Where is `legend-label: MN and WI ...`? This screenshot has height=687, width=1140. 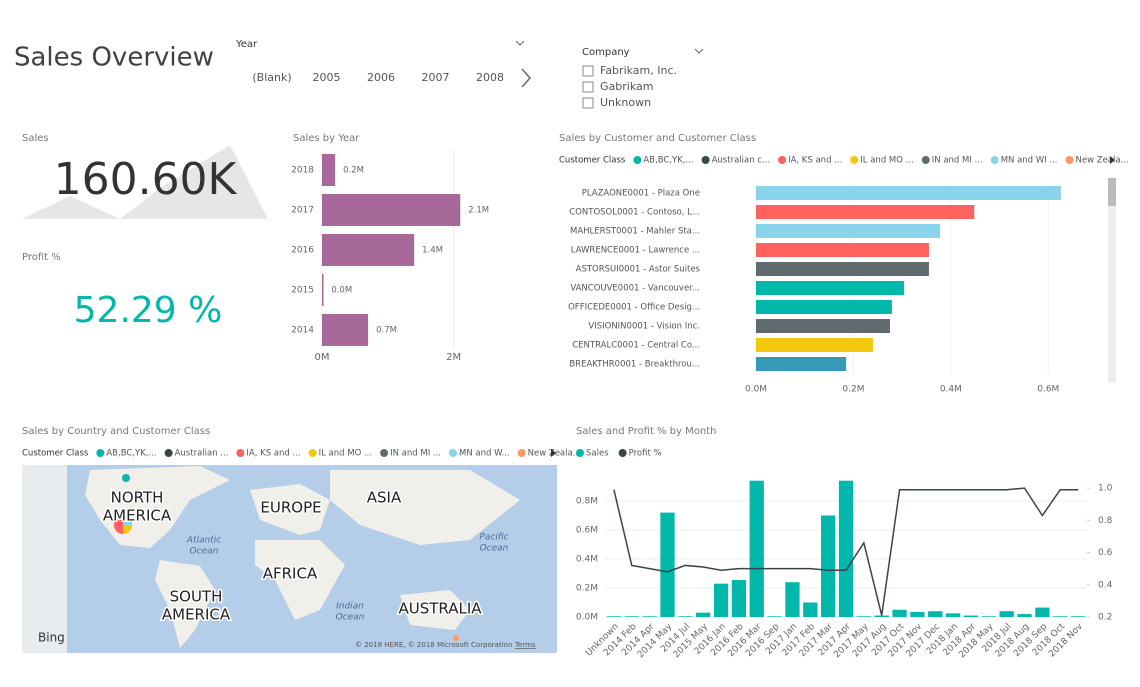 legend-label: MN and WI ... is located at coordinates (1029, 161).